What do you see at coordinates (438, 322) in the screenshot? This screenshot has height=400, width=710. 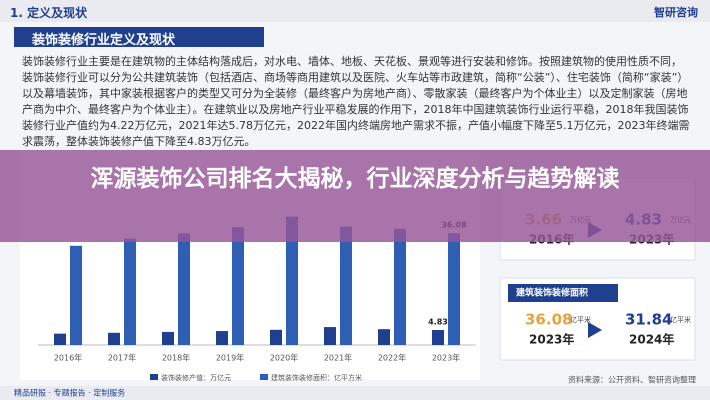 I see `data-label: 4.83` at bounding box center [438, 322].